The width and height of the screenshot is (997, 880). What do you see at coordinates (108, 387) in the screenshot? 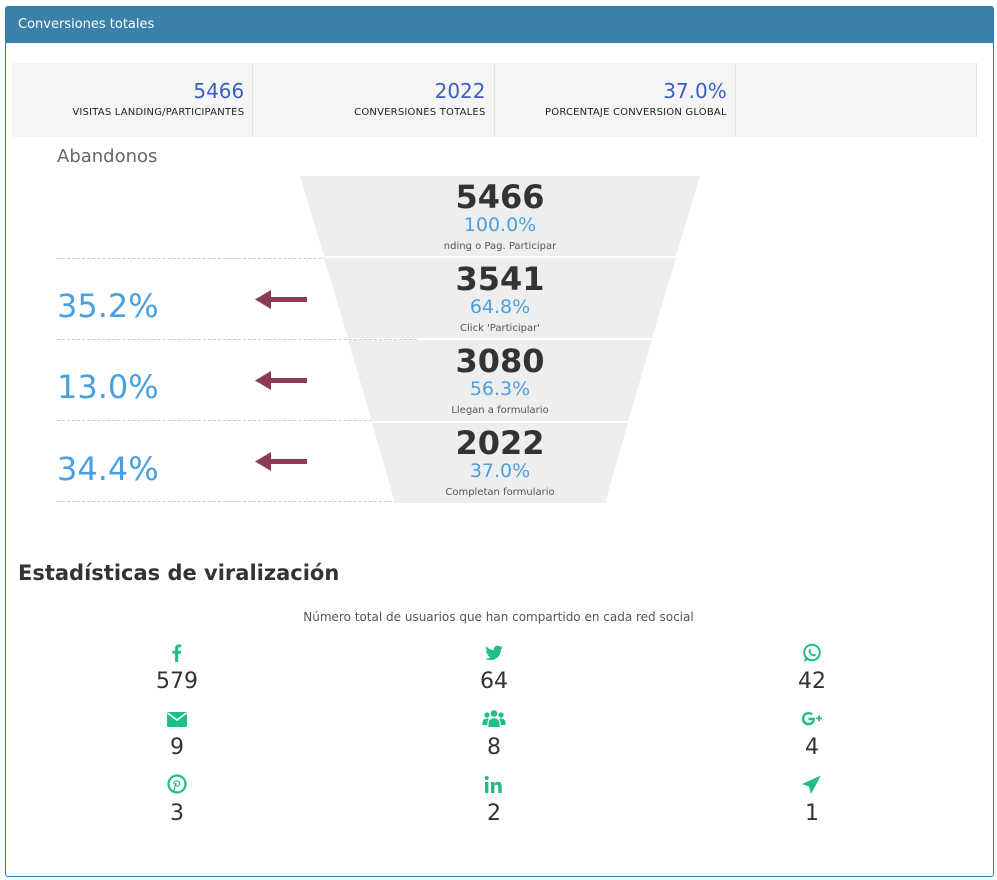
I see `abandon-rate: 13.0%` at bounding box center [108, 387].